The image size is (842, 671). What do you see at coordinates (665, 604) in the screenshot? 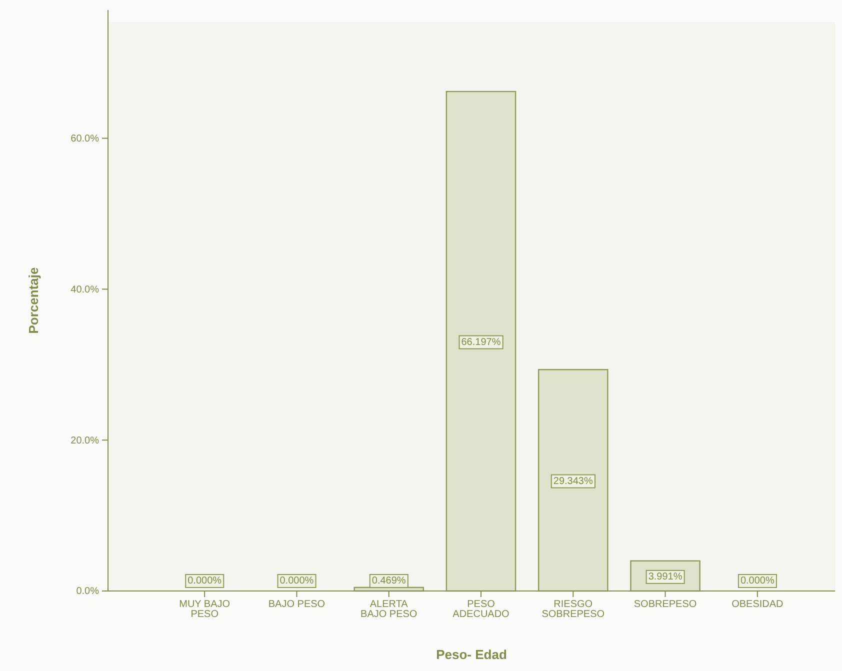
I see `x-tick-label: SOBREPESO` at bounding box center [665, 604].